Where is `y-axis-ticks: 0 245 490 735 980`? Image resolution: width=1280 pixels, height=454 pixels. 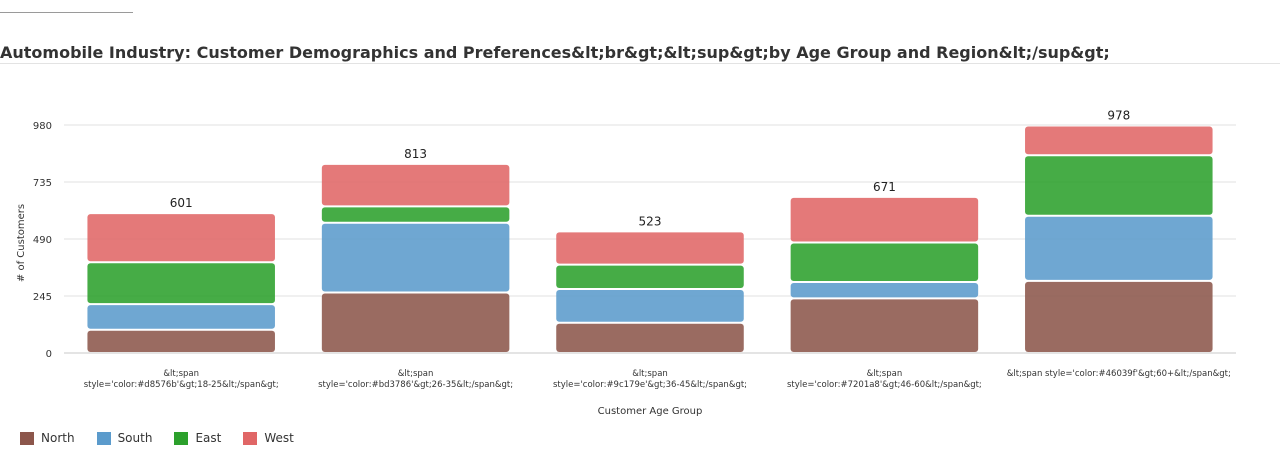 y-axis-ticks: 0 245 490 735 980 is located at coordinates (42, 240).